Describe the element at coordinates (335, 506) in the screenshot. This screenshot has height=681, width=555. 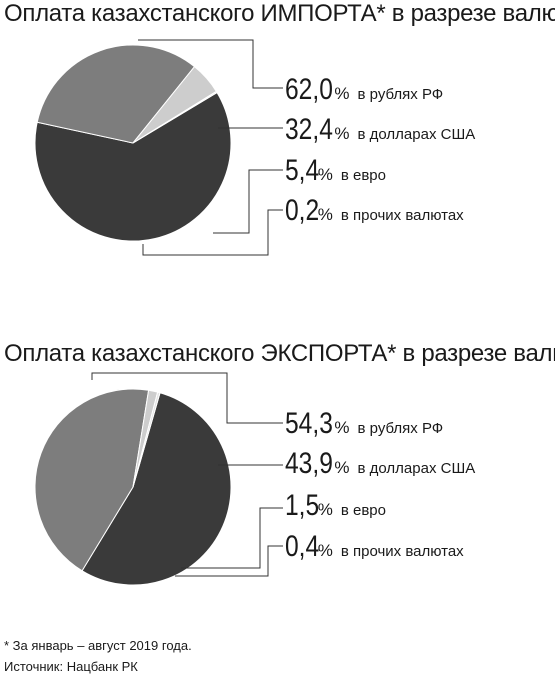
I see `export-legend-eur: 1,5% в евро` at that location.